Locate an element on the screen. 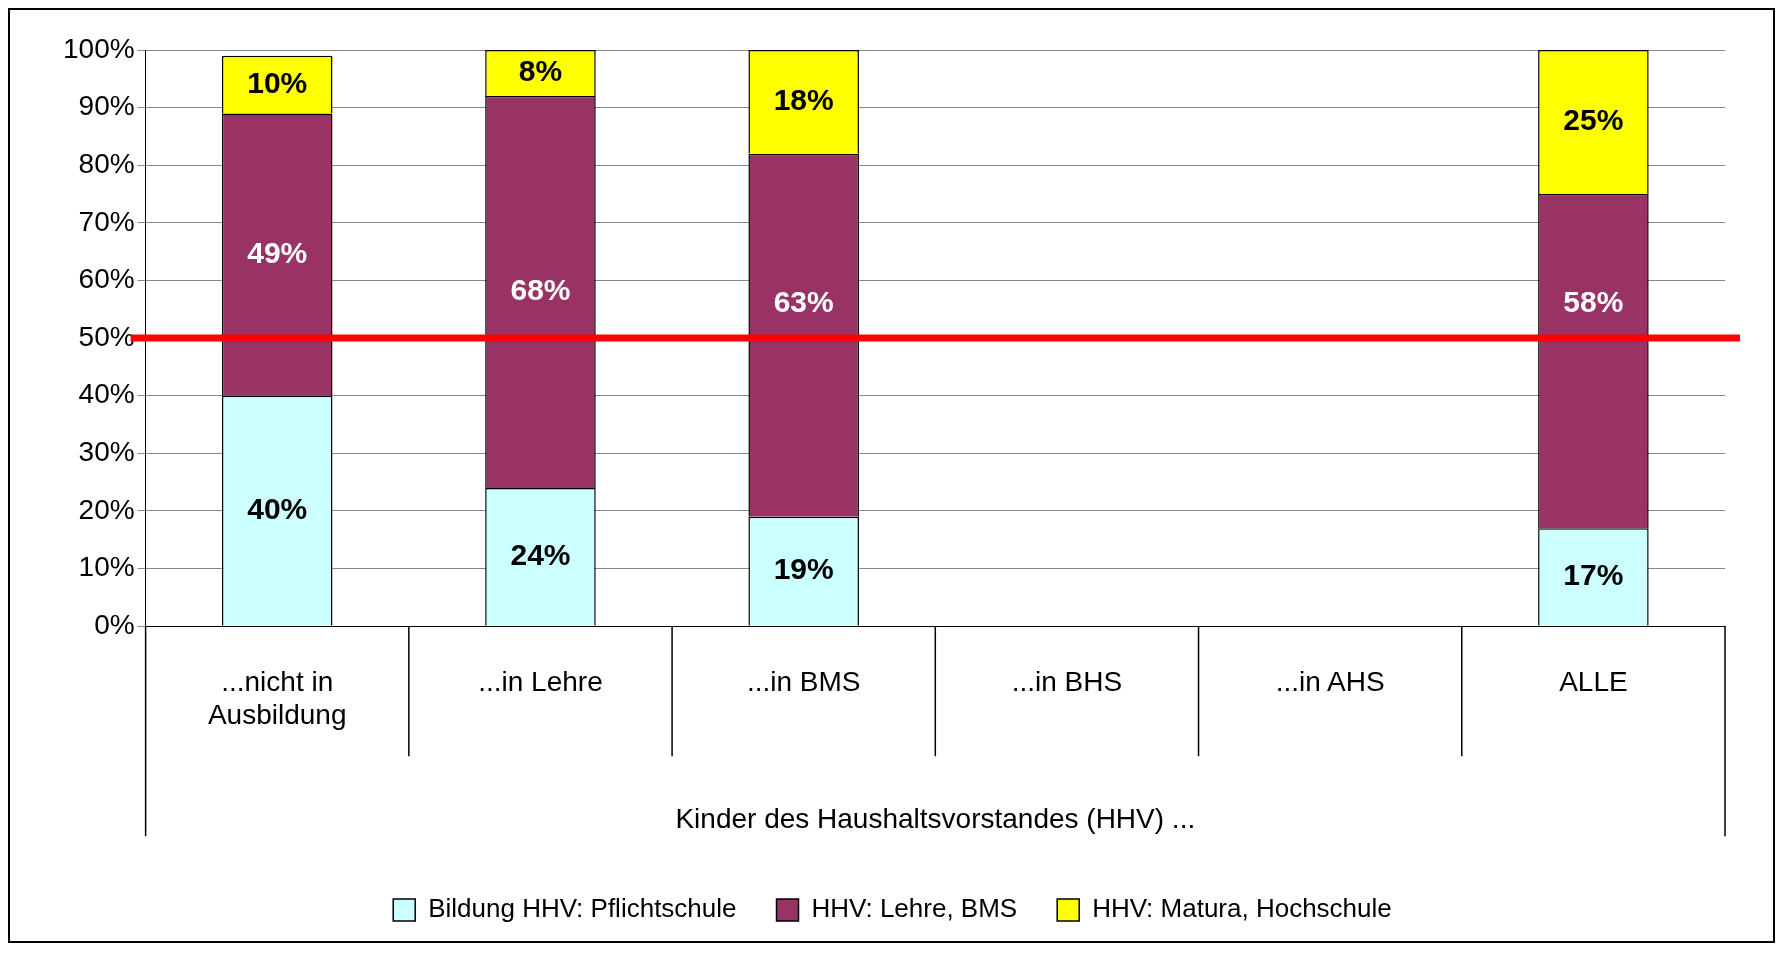  y-tick-label: 20% is located at coordinates (106, 509).